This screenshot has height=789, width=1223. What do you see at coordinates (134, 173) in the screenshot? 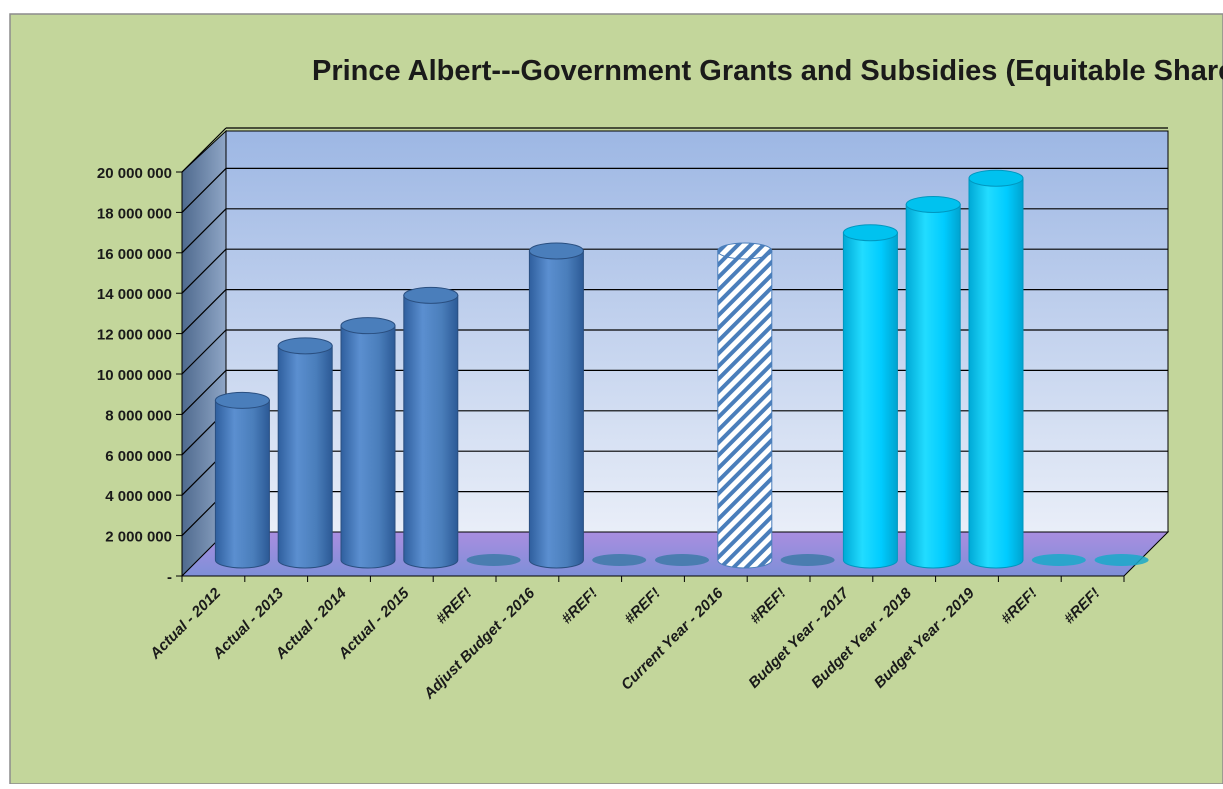
I see `y-tick-label: 20 000 000` at bounding box center [134, 173].